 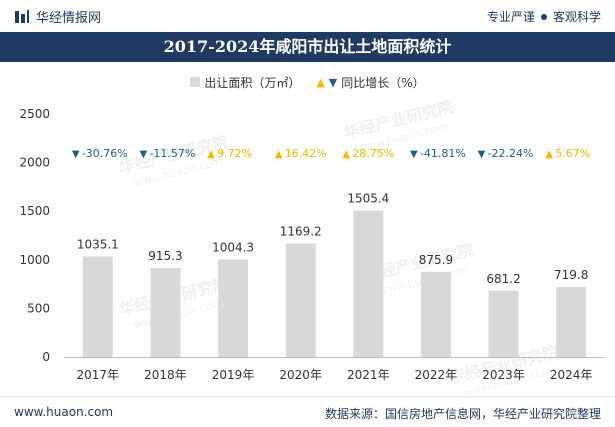 I want to click on y-tick-label: 500, so click(x=38, y=308).